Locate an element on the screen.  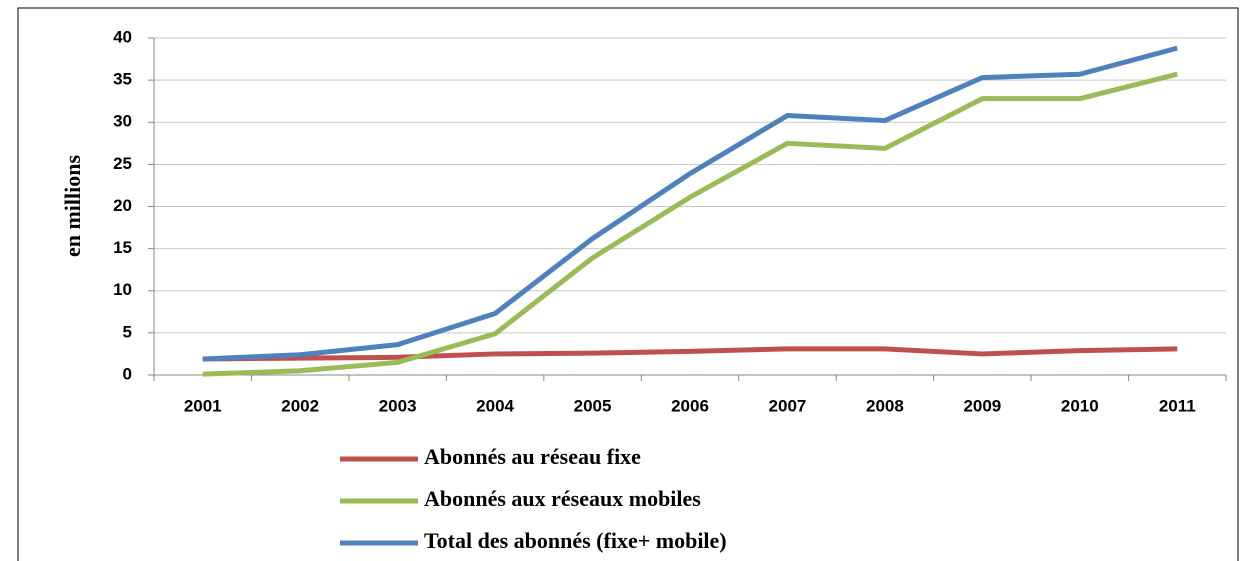
x-tick-label: 2002 is located at coordinates (300, 405).